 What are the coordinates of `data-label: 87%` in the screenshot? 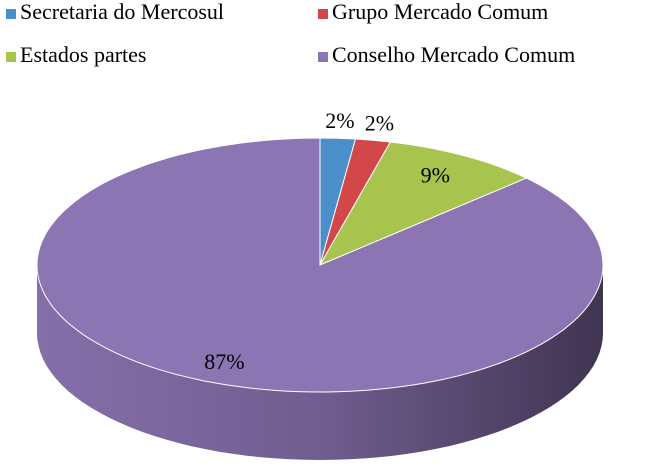 It's located at (224, 361).